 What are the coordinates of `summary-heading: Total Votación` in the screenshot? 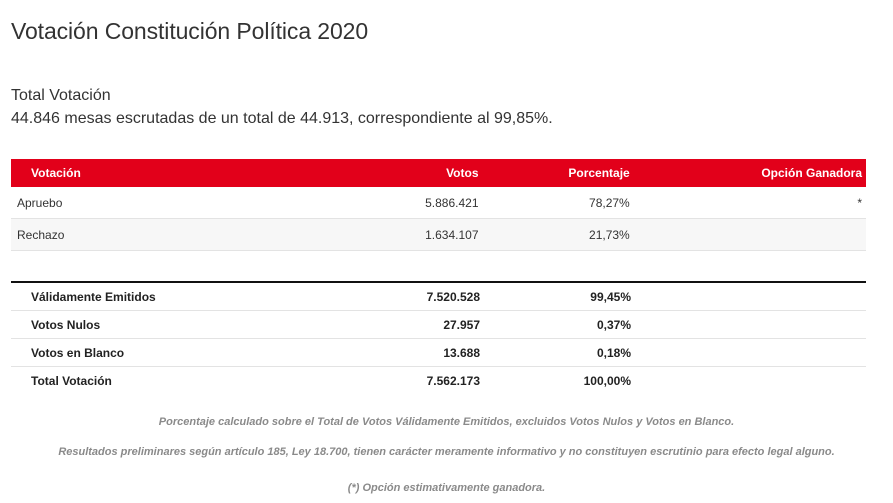 It's located at (61, 95).